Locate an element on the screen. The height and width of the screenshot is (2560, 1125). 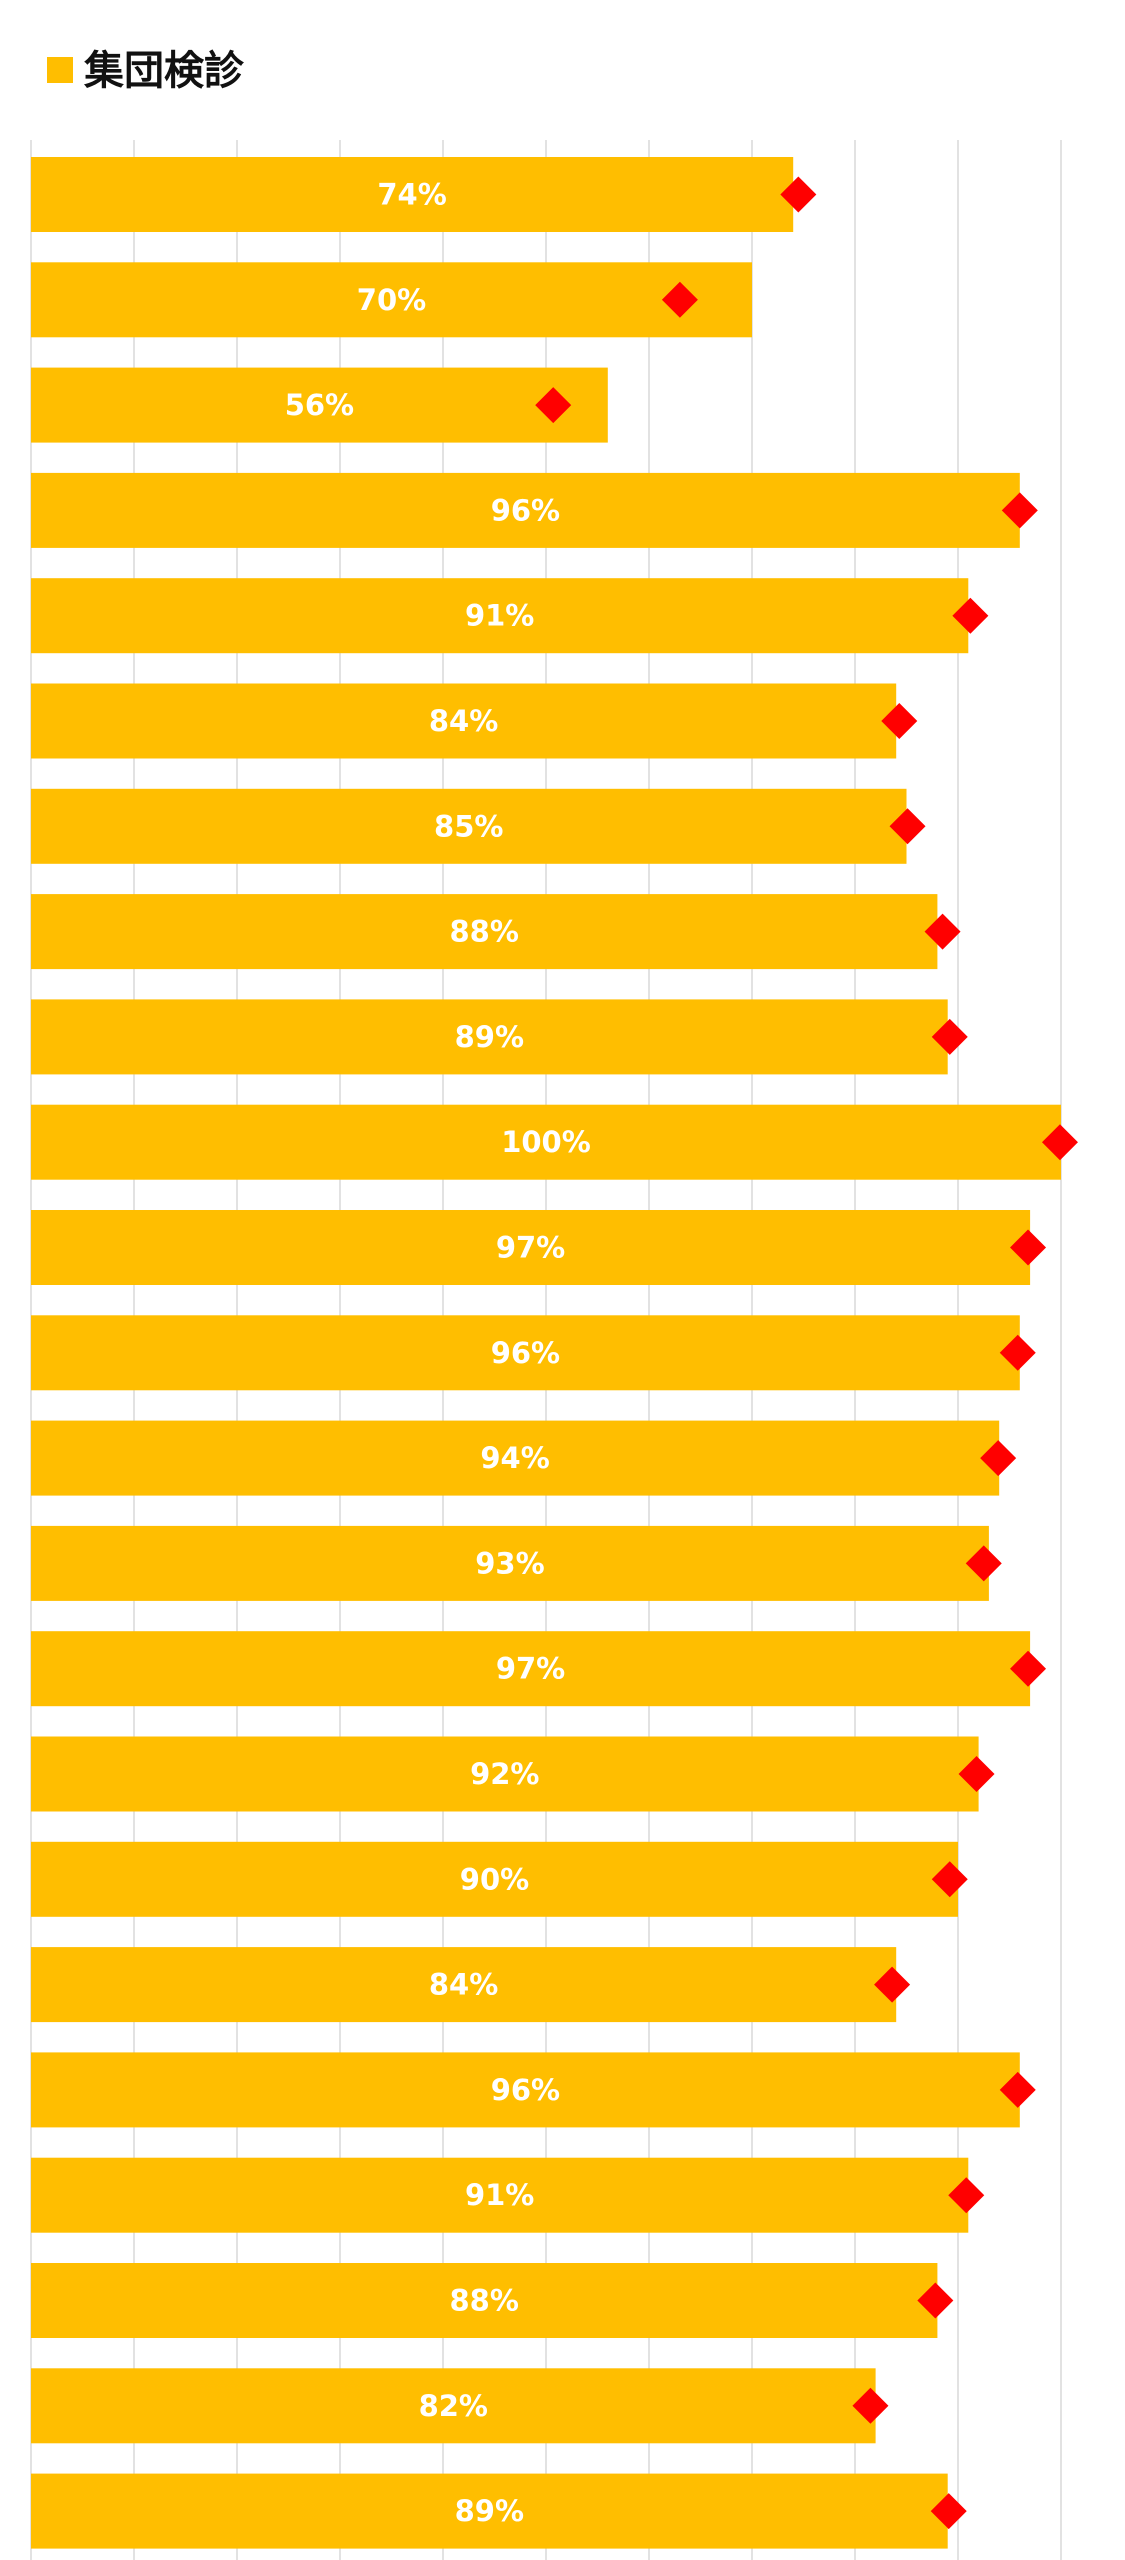
legend-swatch-group-screening is located at coordinates (60, 70).